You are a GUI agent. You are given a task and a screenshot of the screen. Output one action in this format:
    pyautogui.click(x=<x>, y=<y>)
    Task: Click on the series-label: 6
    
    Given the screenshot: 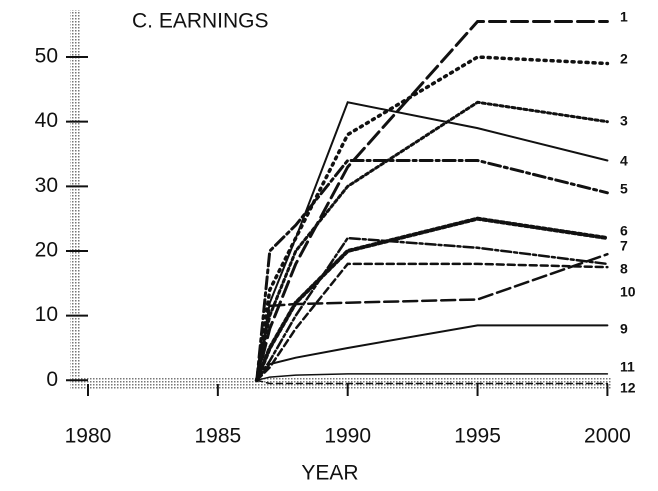 What is the action you would take?
    pyautogui.click(x=624, y=231)
    